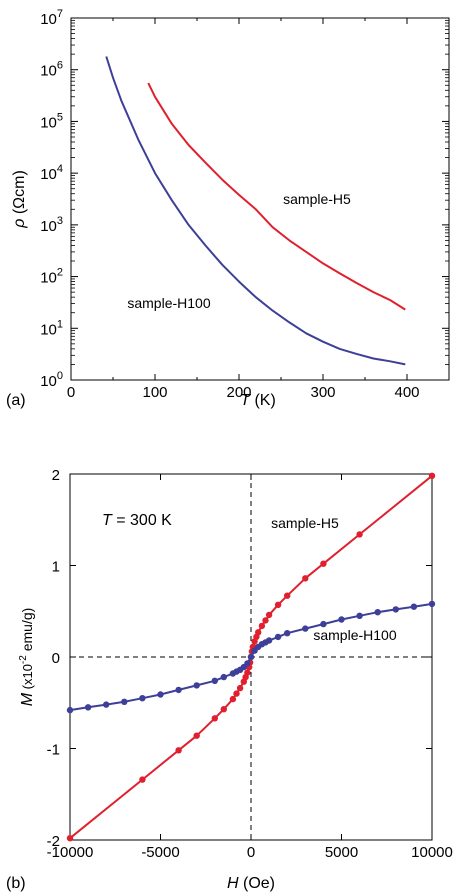 Image resolution: width=460 pixels, height=895 pixels. Describe the element at coordinates (233, 883) in the screenshot. I see `x-axis-symbol-b: H` at that location.